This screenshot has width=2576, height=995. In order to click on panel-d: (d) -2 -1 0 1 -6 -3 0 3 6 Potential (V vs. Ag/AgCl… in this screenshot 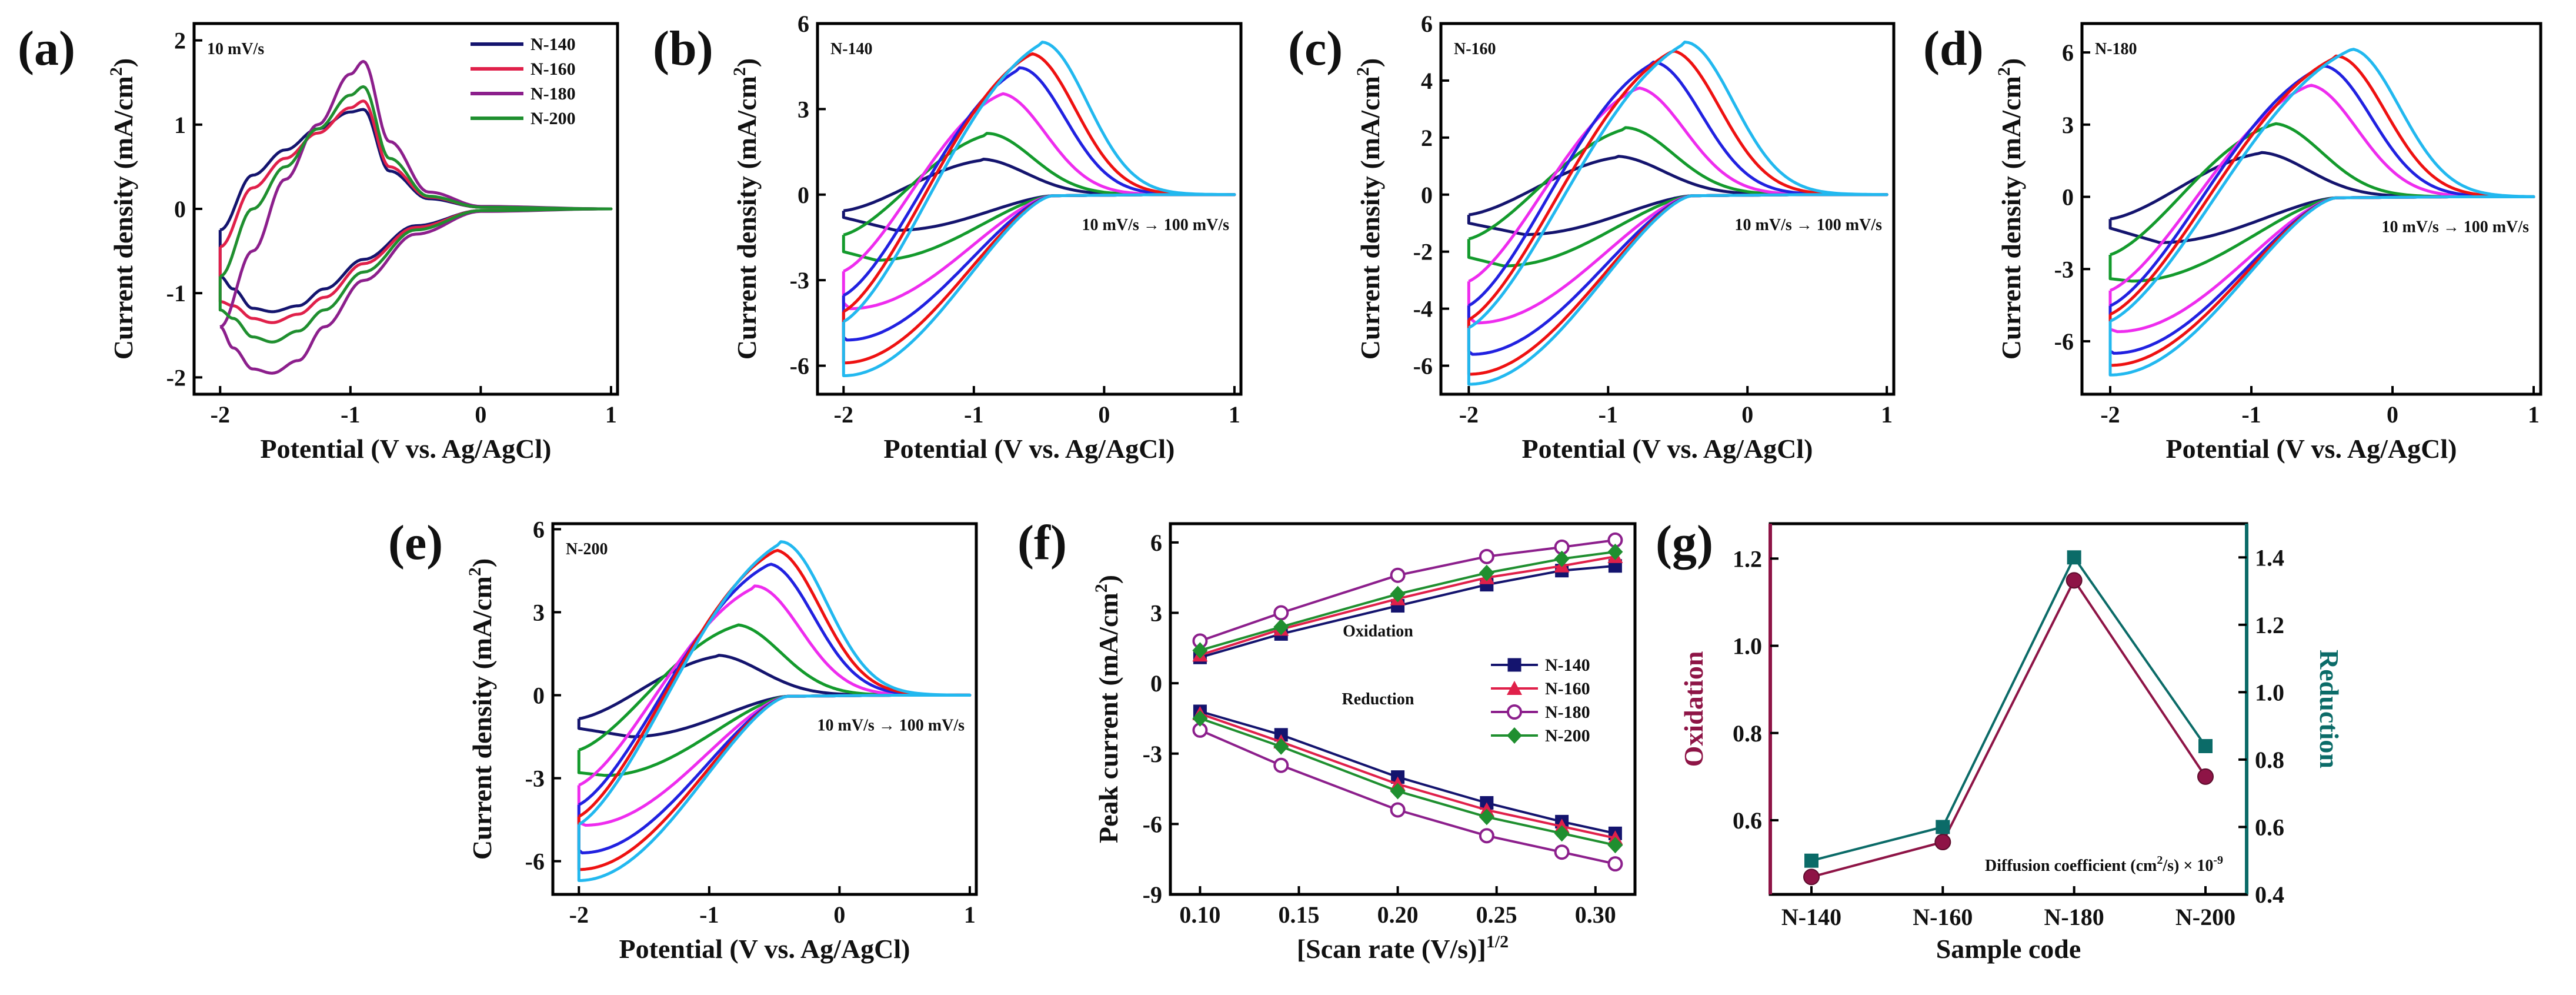, I will do `click(2232, 242)`.